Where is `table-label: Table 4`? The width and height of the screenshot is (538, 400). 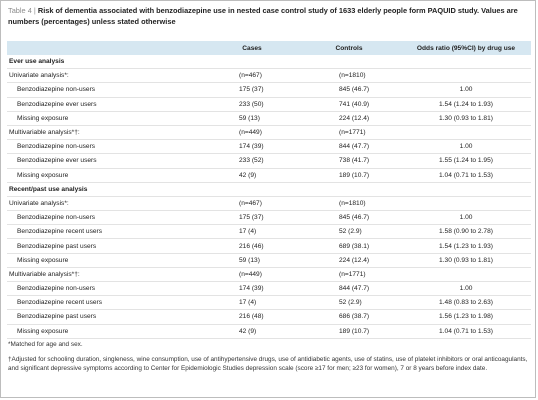 table-label: Table 4 is located at coordinates (20, 10).